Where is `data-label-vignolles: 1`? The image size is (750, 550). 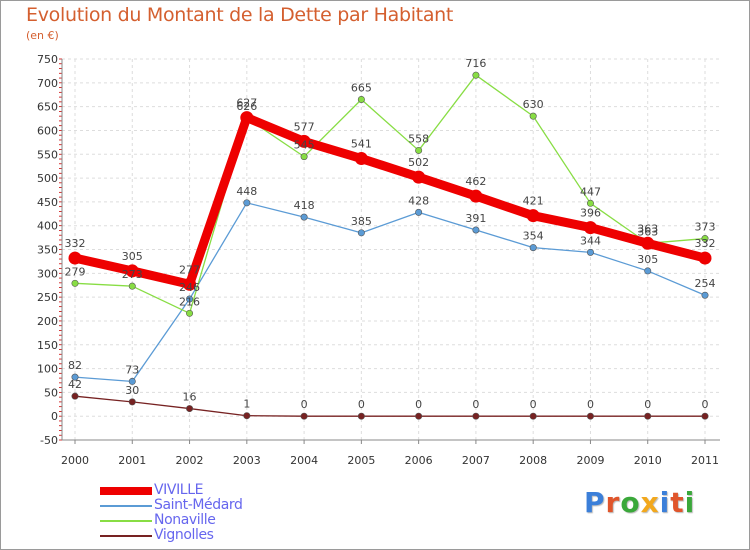 data-label-vignolles: 1 is located at coordinates (246, 404).